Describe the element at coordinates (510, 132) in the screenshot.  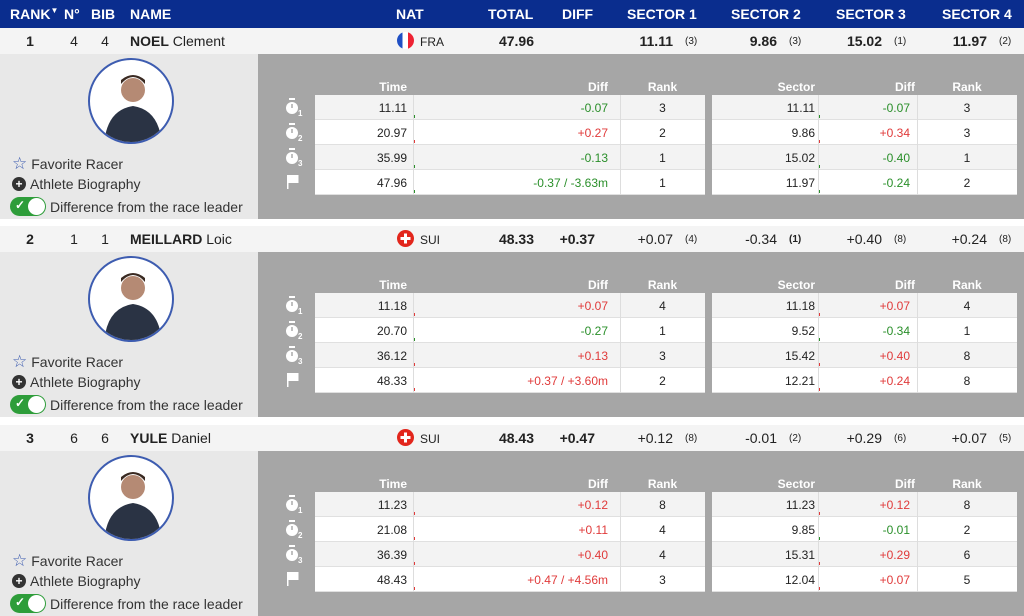
I see `split-row: 20.97 +0.27 2` at that location.